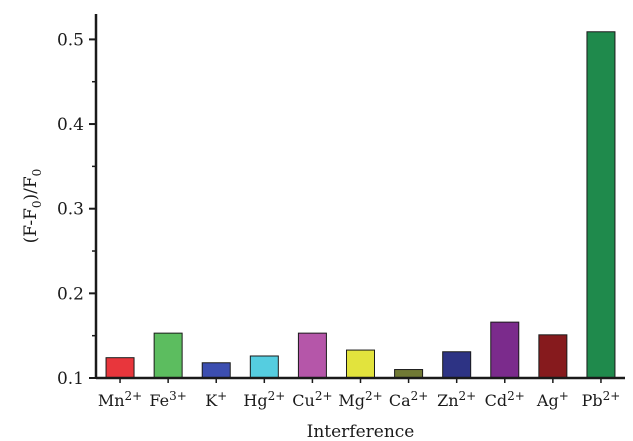 The image size is (633, 441). I want to click on x-tick-label: Pb2+, so click(601, 399).